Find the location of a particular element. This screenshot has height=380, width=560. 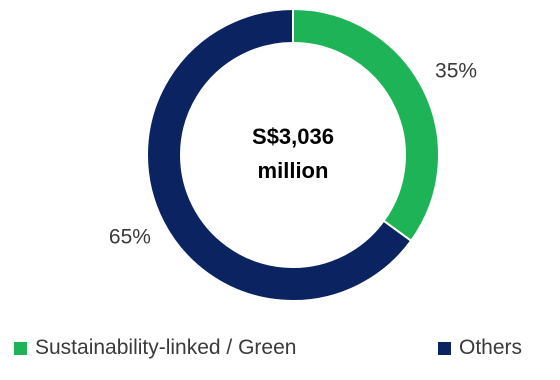

legend-swatch-sustainability-linked-green is located at coordinates (20, 348).